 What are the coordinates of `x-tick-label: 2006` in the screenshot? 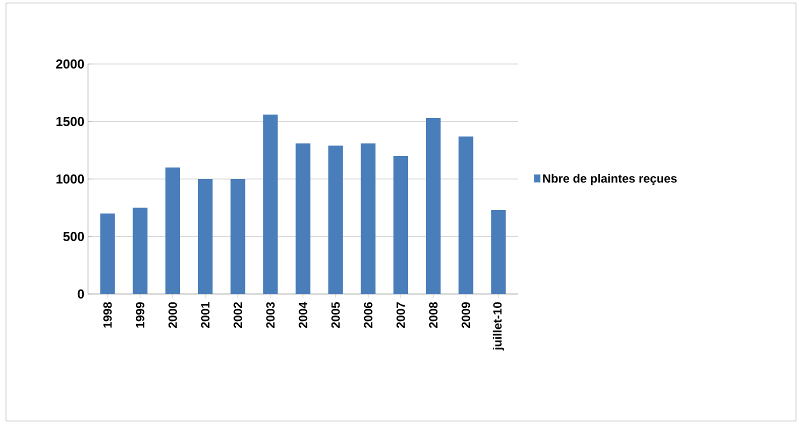 It's located at (368, 315).